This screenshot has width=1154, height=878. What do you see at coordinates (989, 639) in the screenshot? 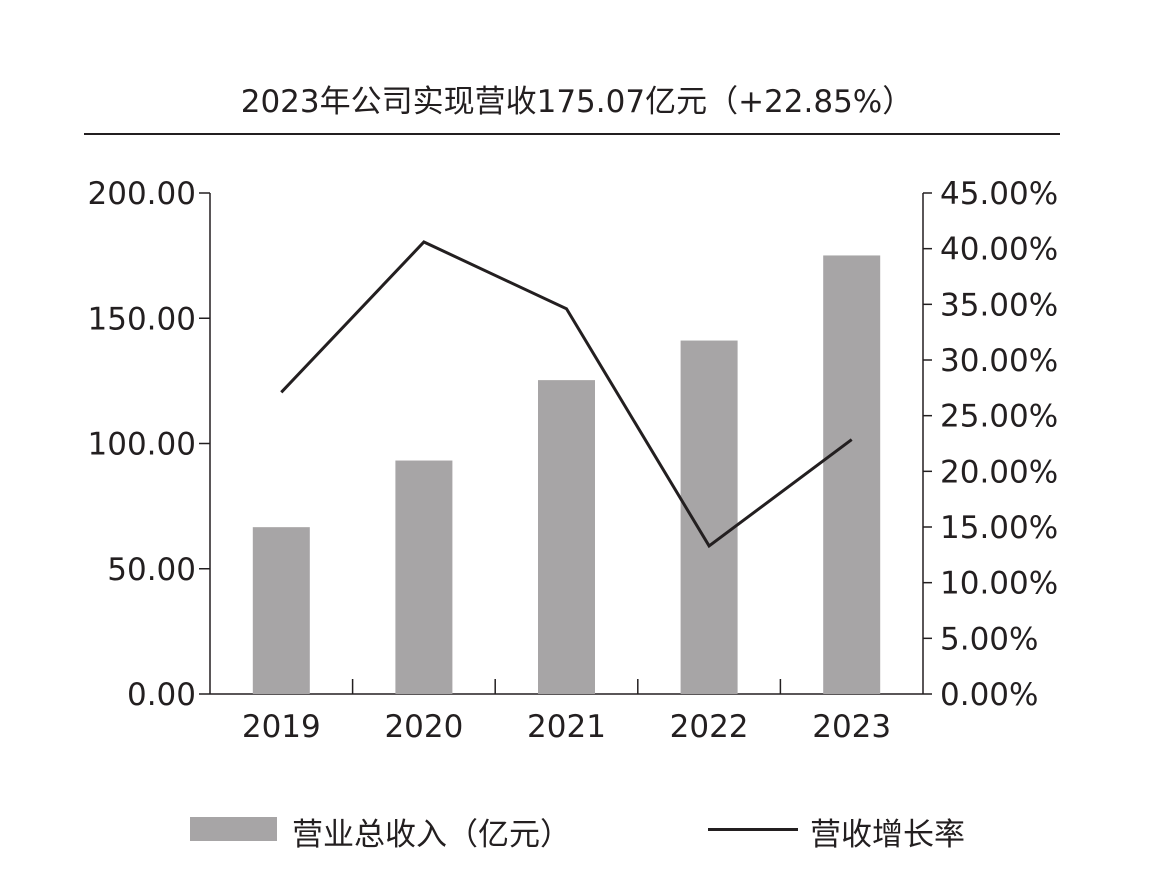
I see `right-axis-tick-label: 5.00%` at bounding box center [989, 639].